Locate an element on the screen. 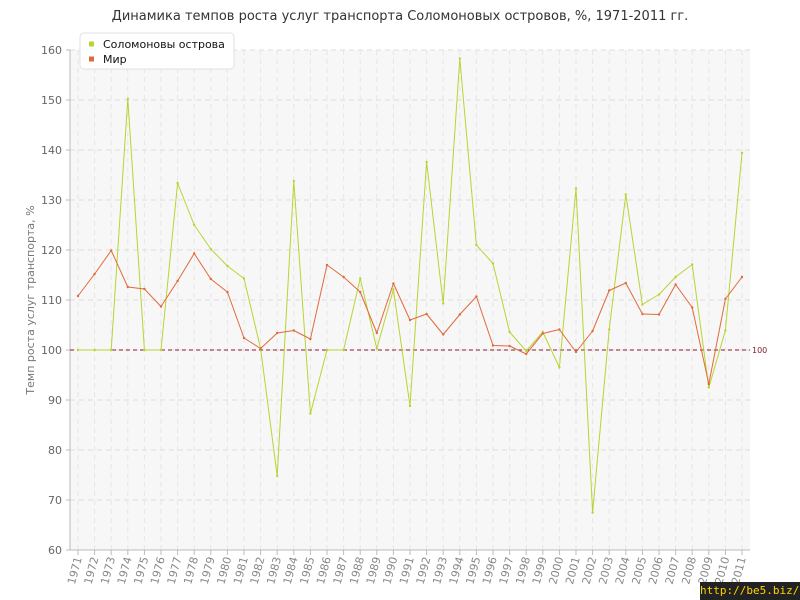  y-tick-label: 90 is located at coordinates (55, 400).